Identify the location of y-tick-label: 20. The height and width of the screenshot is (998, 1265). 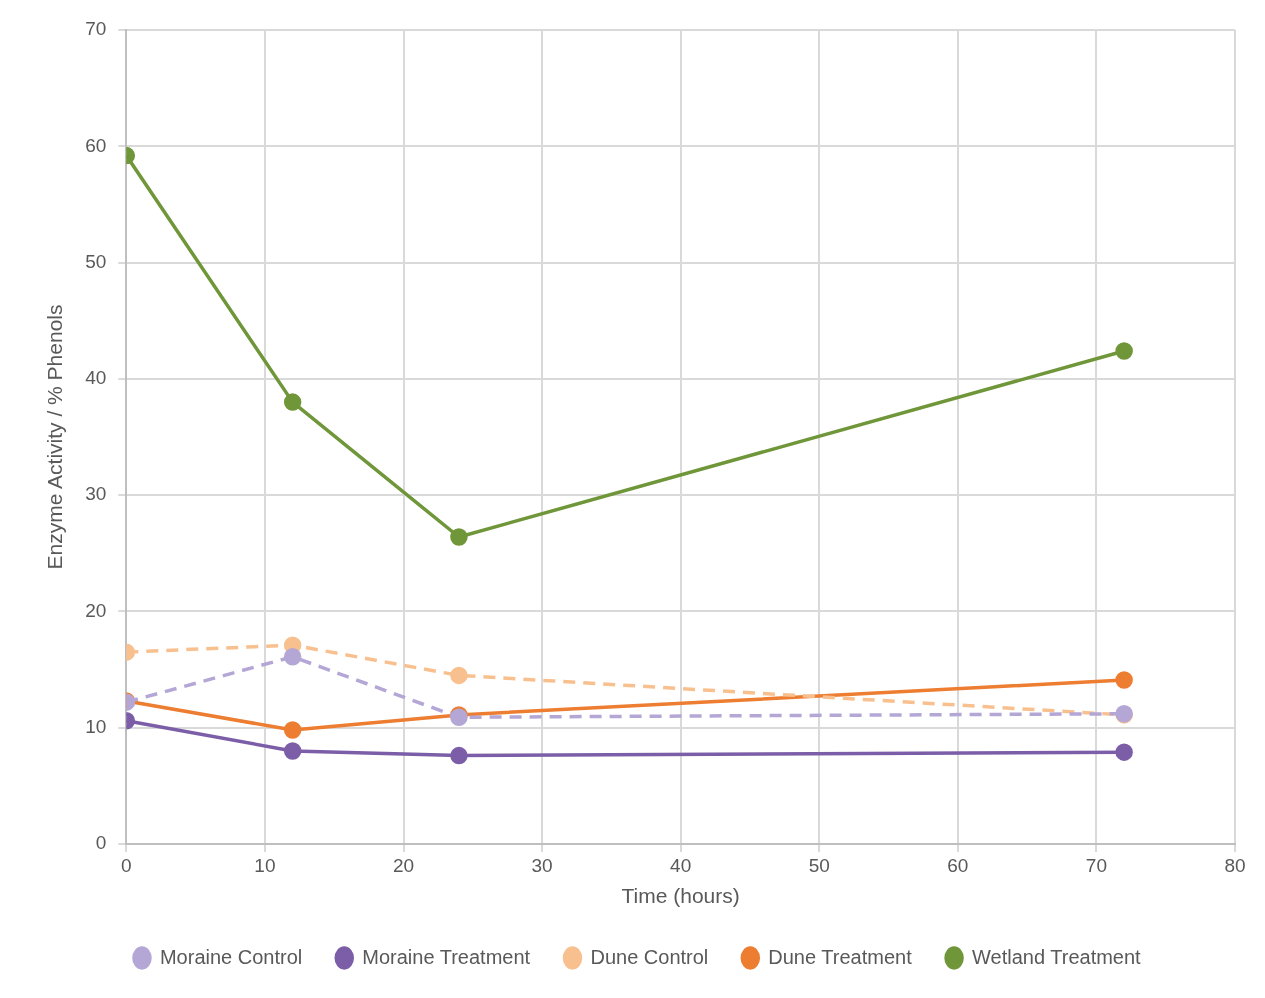
(96, 610).